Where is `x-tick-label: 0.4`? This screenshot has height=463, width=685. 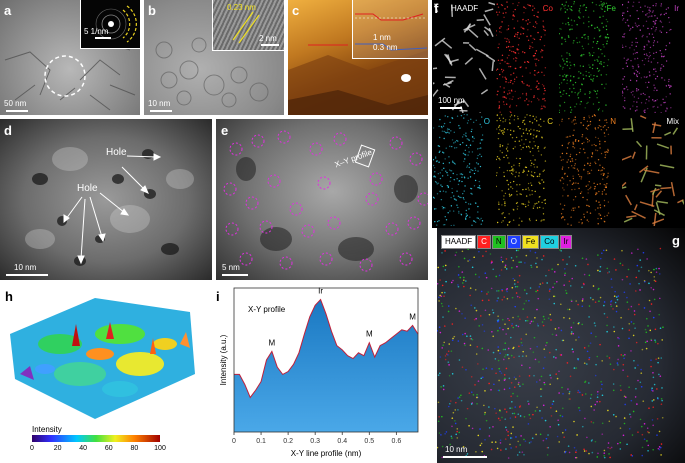 x-tick-label: 0.4 is located at coordinates (342, 441).